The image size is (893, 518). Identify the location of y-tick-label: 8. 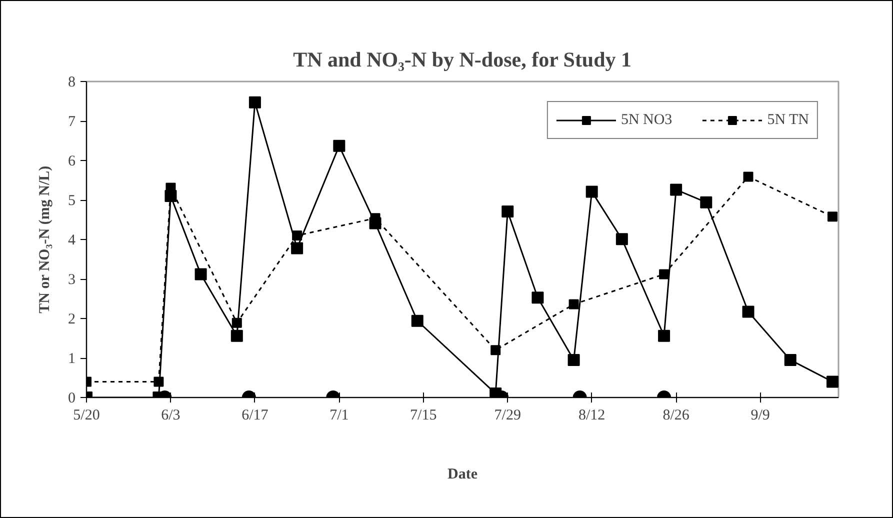
(72, 82).